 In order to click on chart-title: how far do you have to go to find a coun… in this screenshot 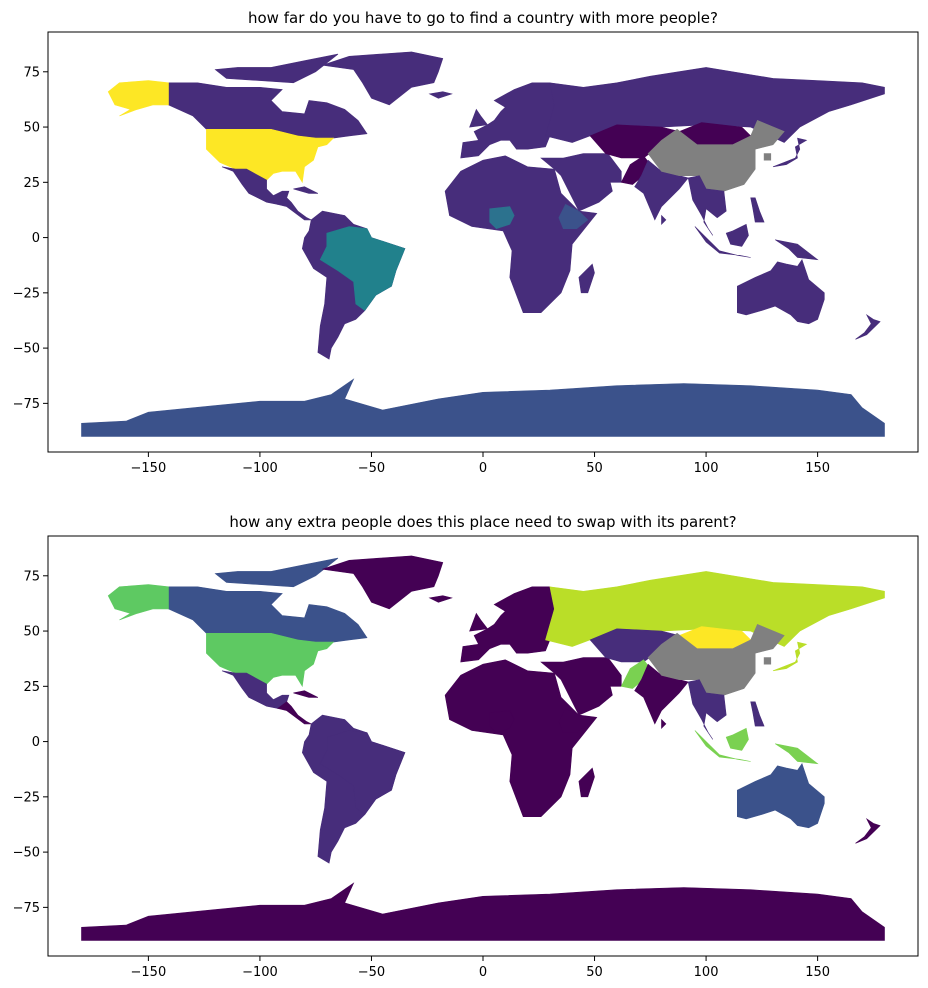, I will do `click(483, 18)`.